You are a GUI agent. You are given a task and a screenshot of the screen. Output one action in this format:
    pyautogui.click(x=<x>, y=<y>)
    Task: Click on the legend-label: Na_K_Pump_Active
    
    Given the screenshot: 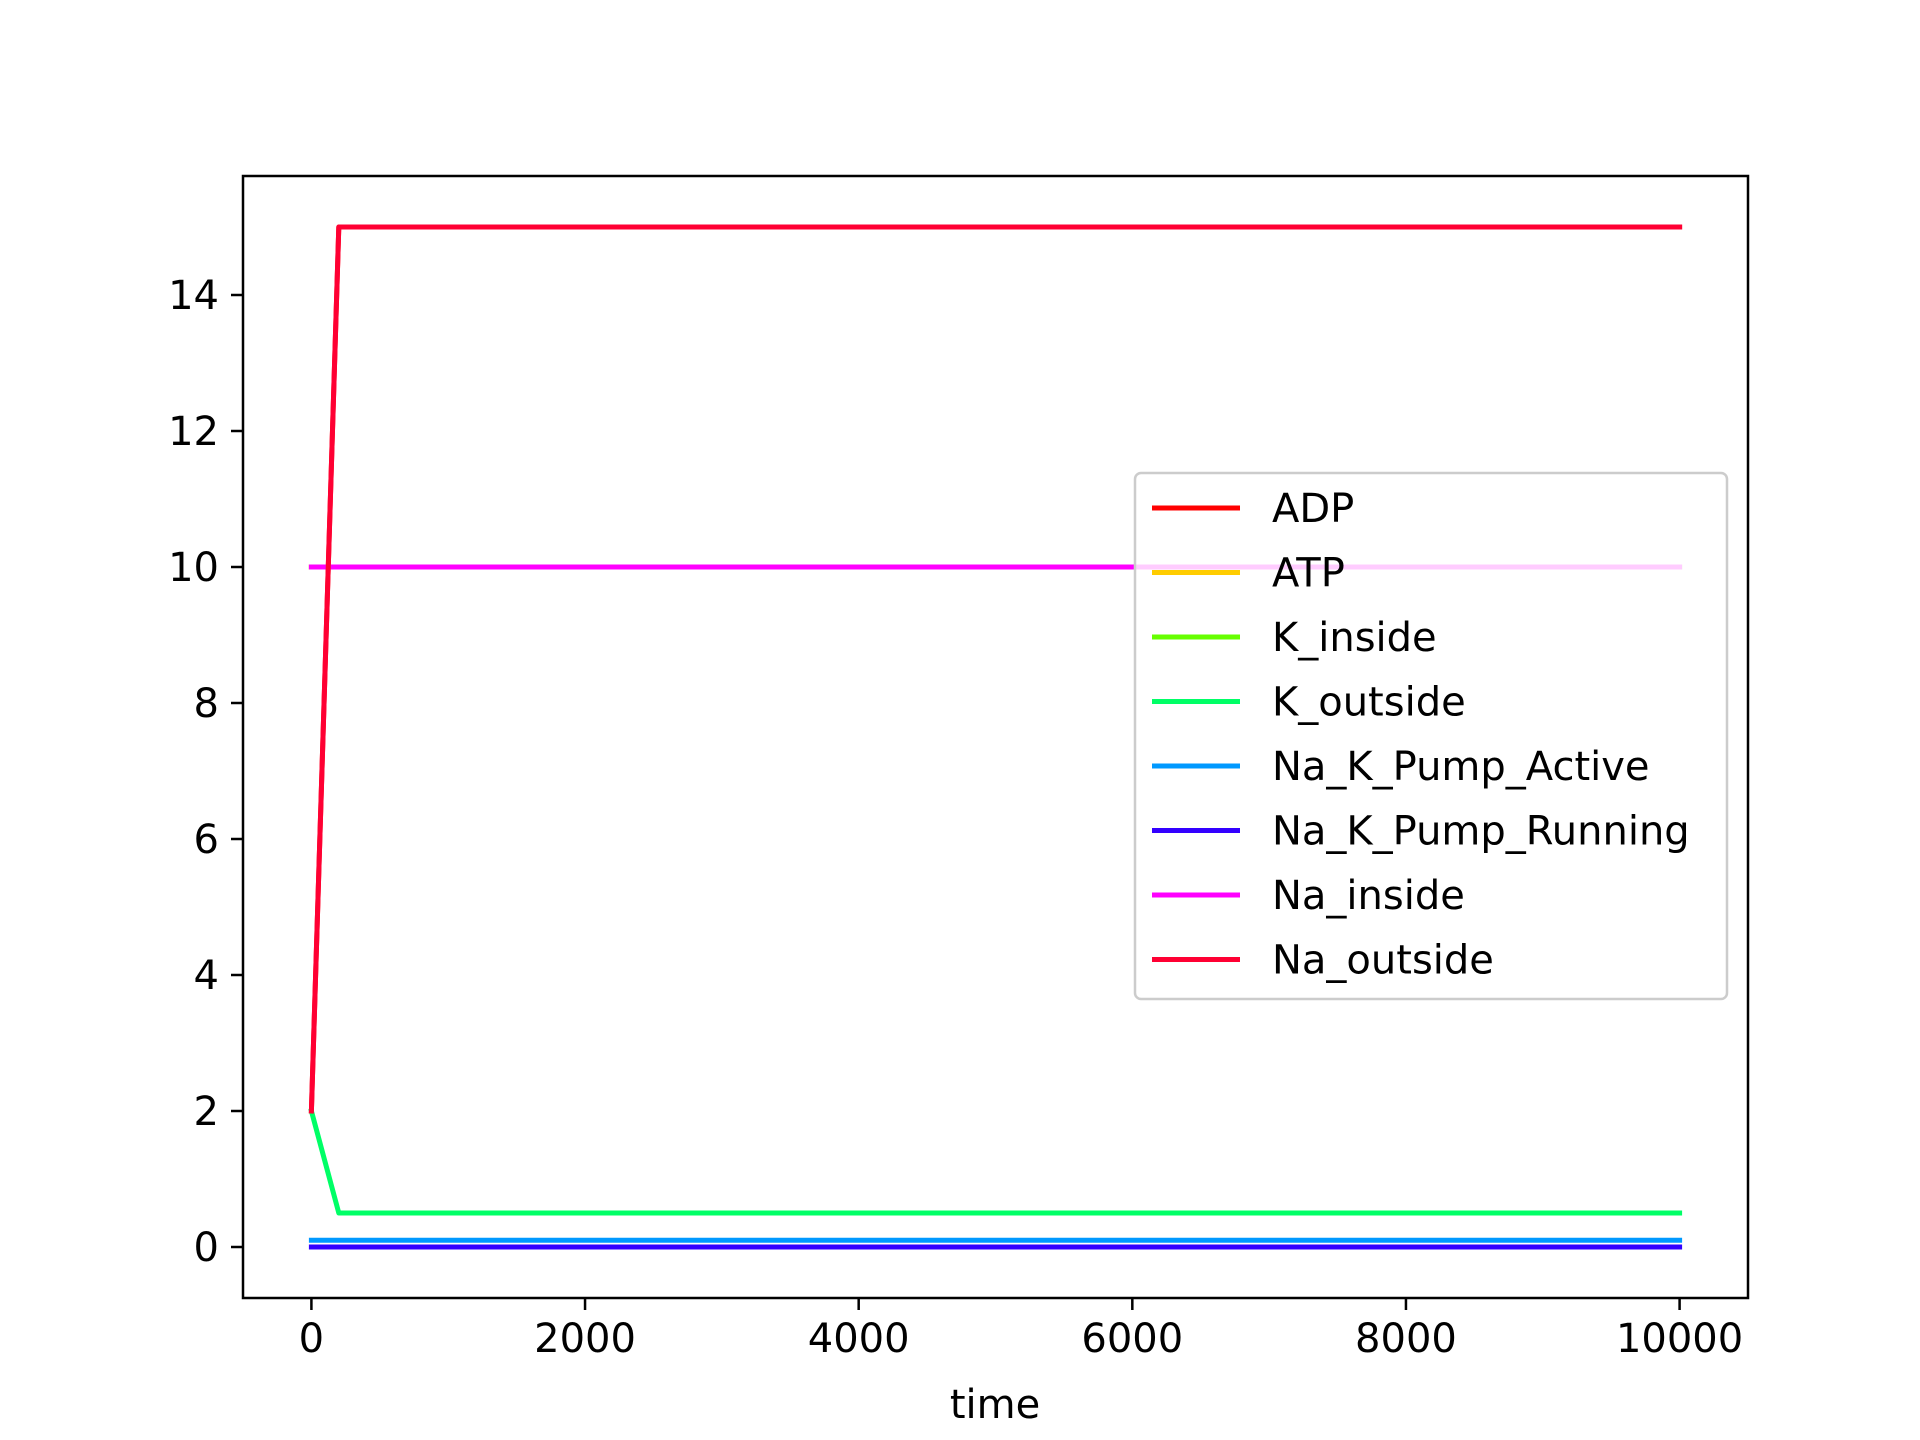 What is the action you would take?
    pyautogui.click(x=1461, y=767)
    